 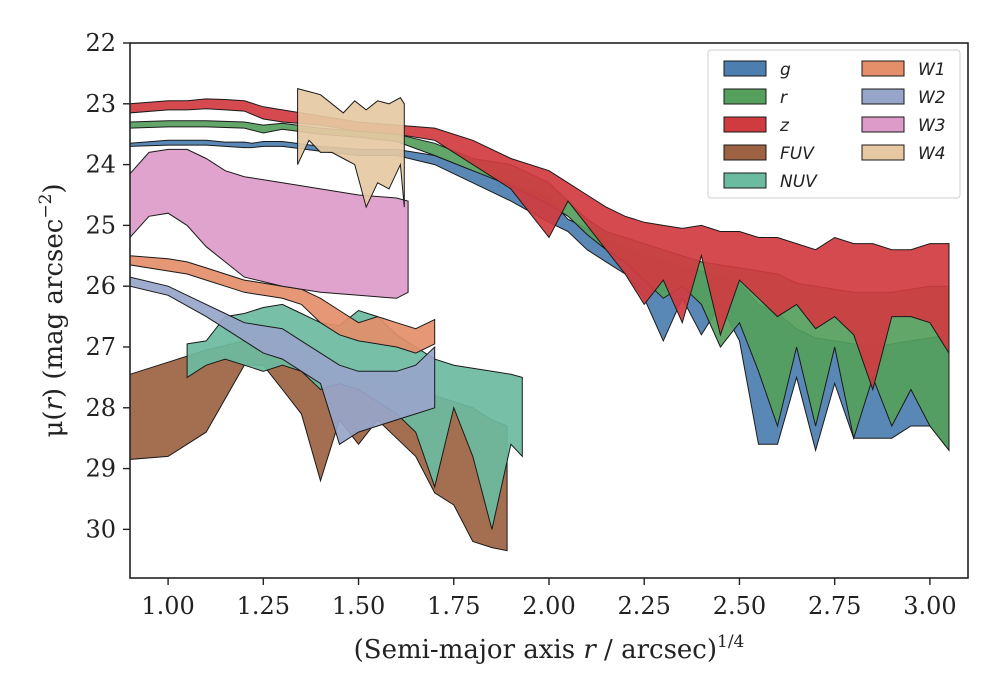 I want to click on legend-label-w3: W3, so click(x=932, y=126).